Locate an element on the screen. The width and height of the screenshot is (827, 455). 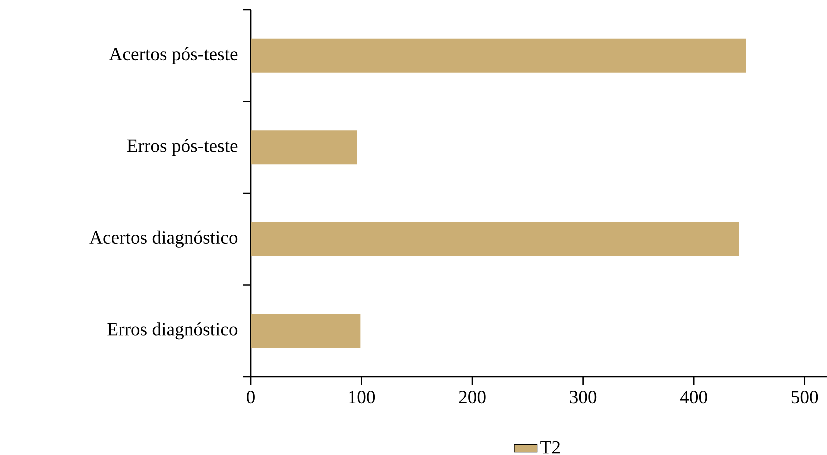
x-tick-label: 200 is located at coordinates (472, 397).